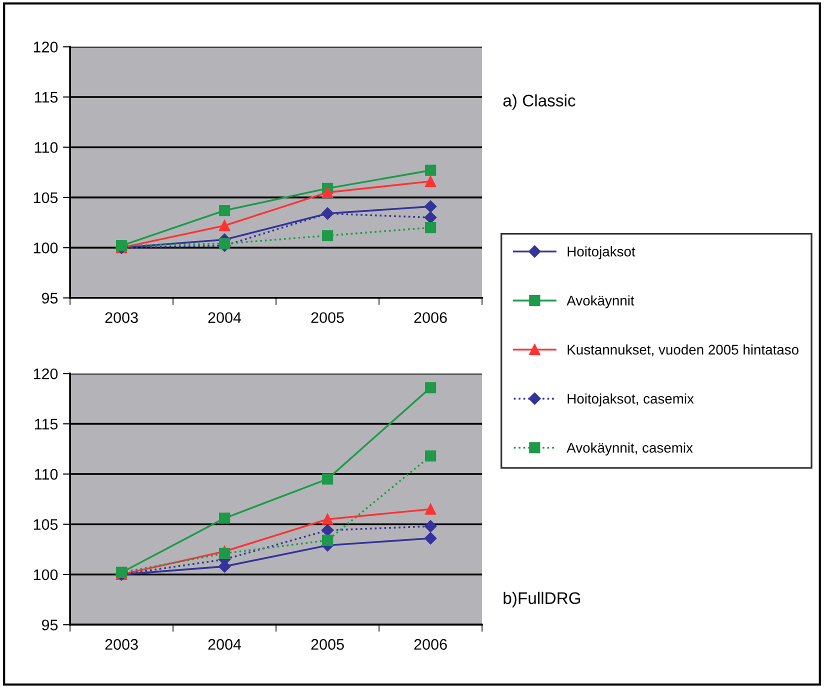 This screenshot has width=824, height=688. Describe the element at coordinates (539, 102) in the screenshot. I see `text: a) Classic` at that location.